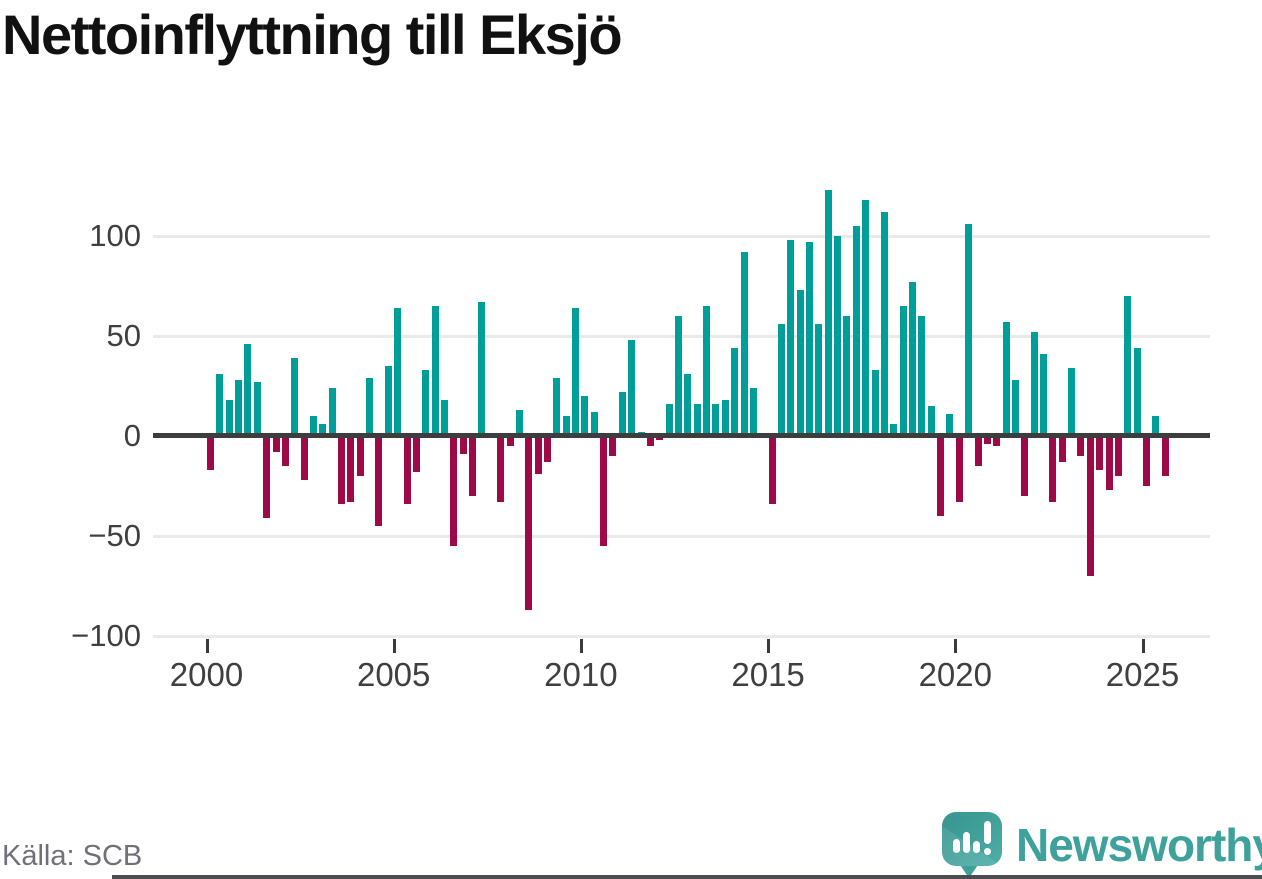 The image size is (1262, 879). Describe the element at coordinates (398, 372) in the screenshot. I see `bar-2005-q1` at that location.